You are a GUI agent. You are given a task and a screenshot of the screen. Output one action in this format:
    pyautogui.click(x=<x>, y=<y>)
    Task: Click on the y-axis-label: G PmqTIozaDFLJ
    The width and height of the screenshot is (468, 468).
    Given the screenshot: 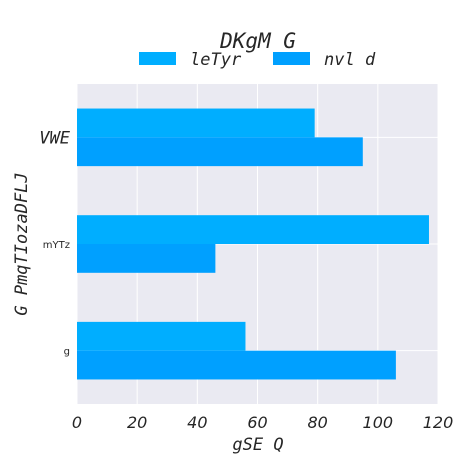 What is the action you would take?
    pyautogui.click(x=22, y=243)
    